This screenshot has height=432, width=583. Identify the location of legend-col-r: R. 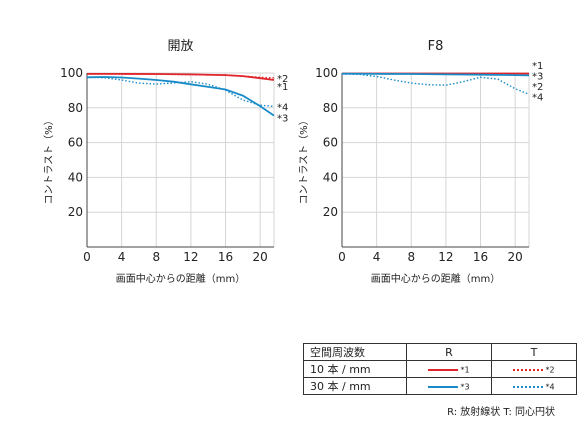
(449, 352).